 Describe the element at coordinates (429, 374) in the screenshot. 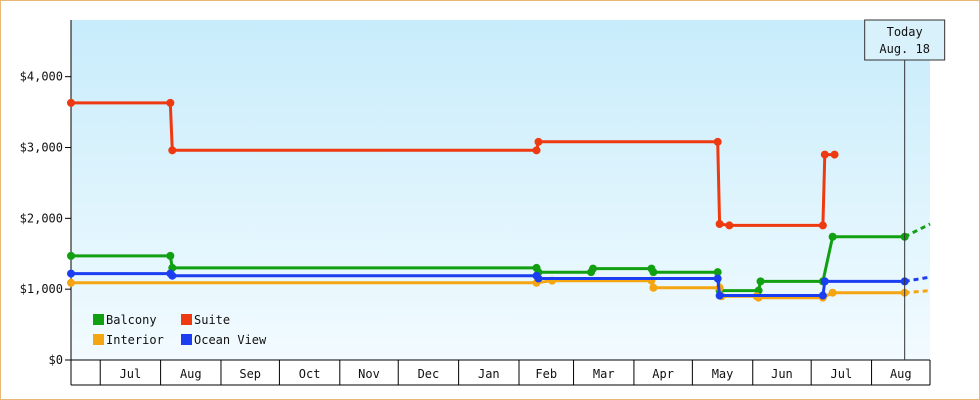

I see `x-tick-label: Dec` at that location.